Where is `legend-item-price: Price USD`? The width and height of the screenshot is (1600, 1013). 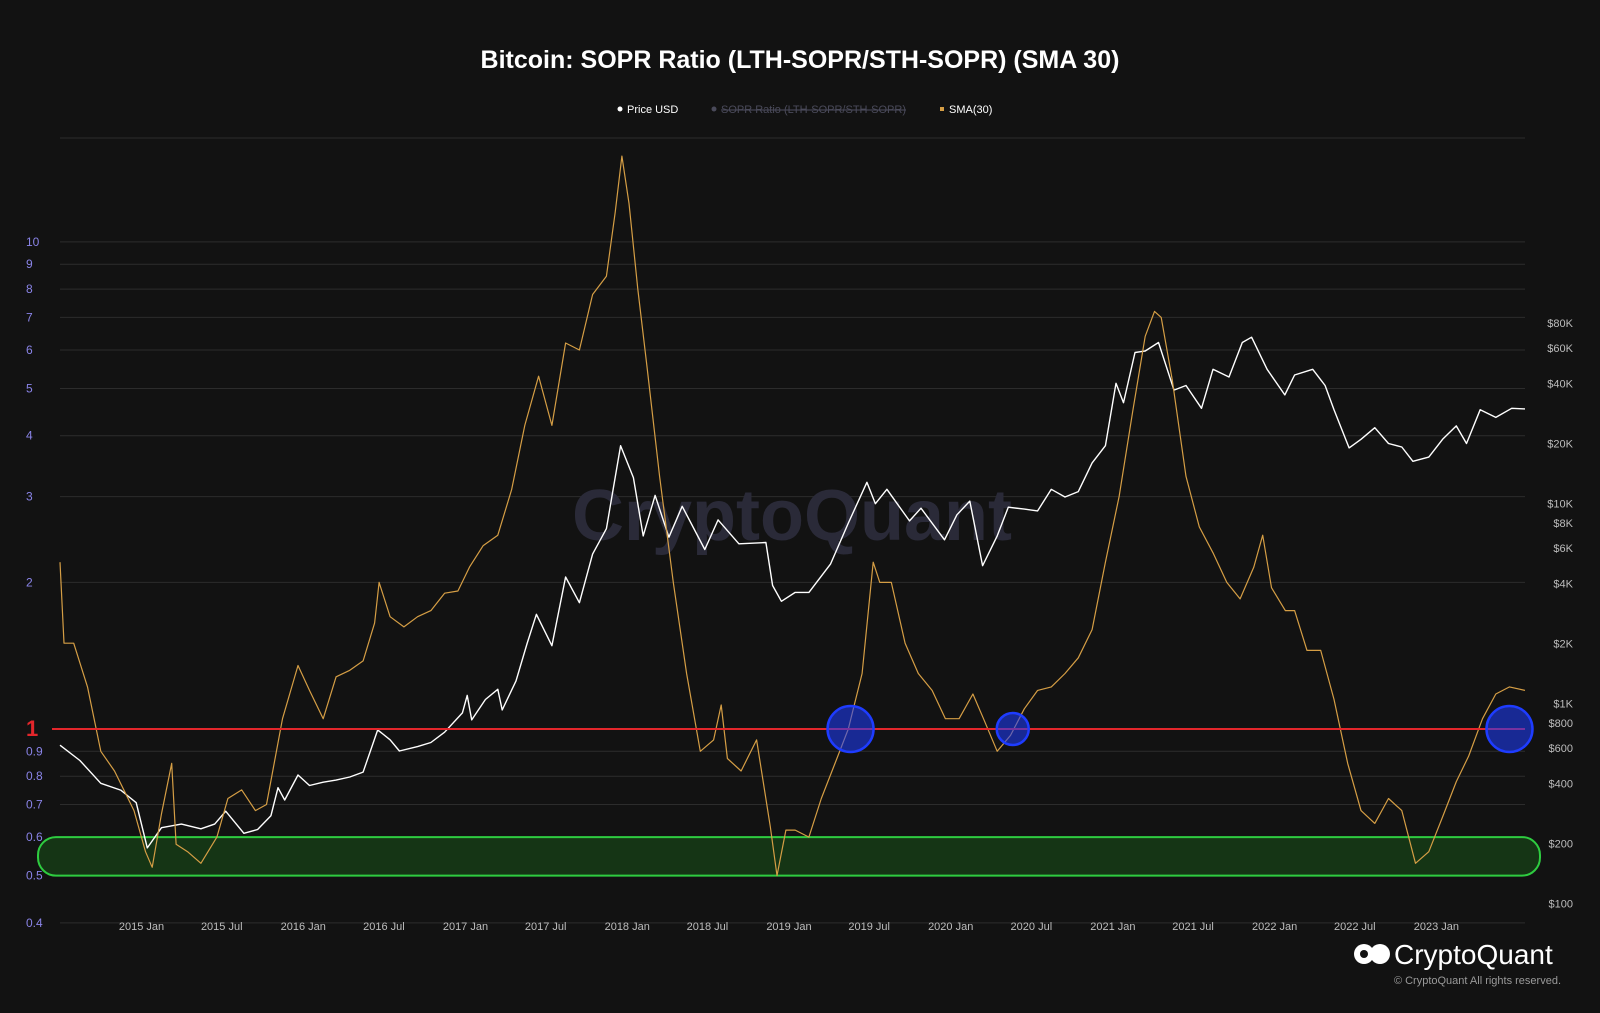 legend-item-price: Price USD is located at coordinates (652, 110).